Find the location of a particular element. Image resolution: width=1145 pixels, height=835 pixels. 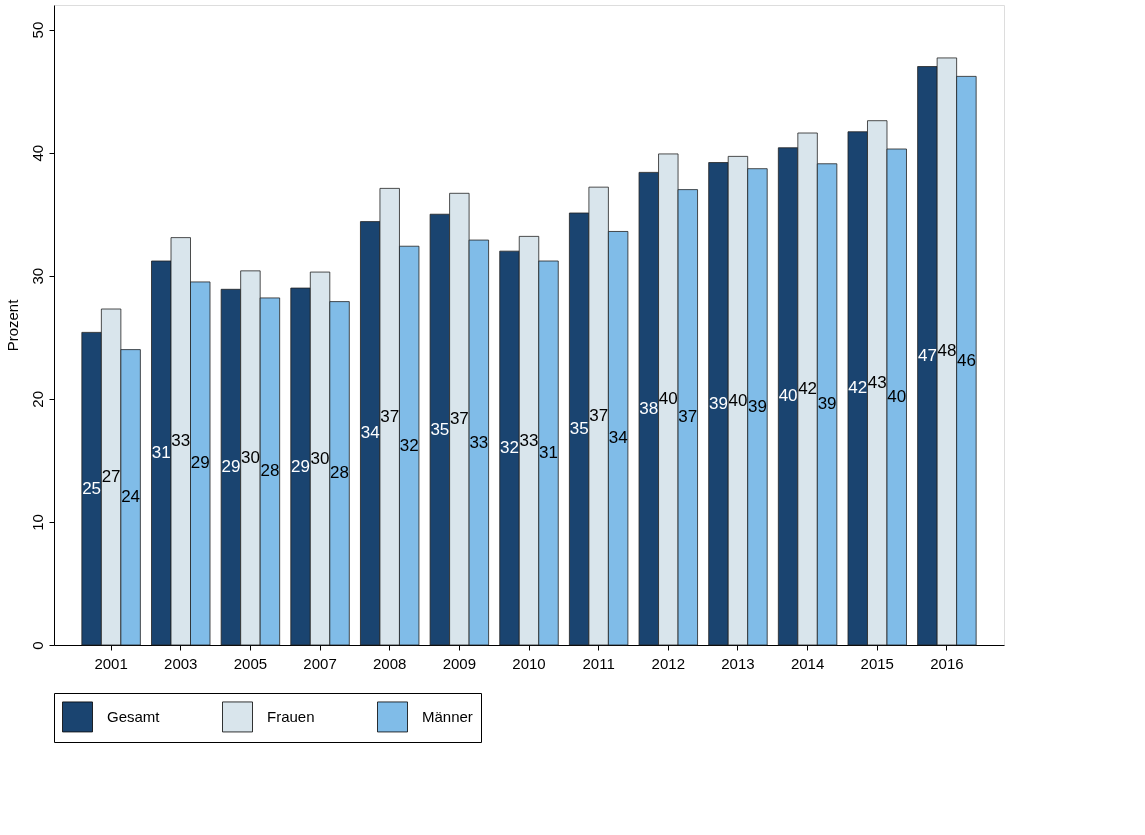

data-label: 27 is located at coordinates (111, 476).